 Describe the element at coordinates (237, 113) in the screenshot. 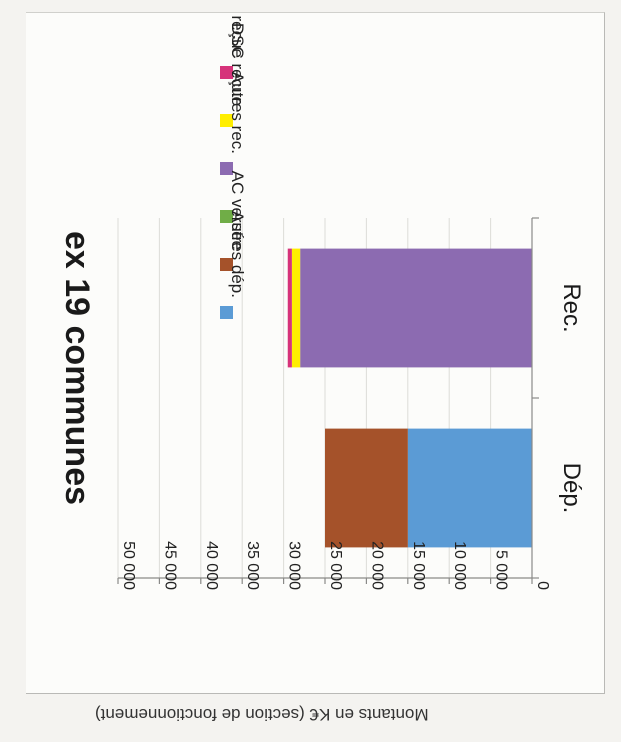

I see `legend-label: Autres rec.` at that location.